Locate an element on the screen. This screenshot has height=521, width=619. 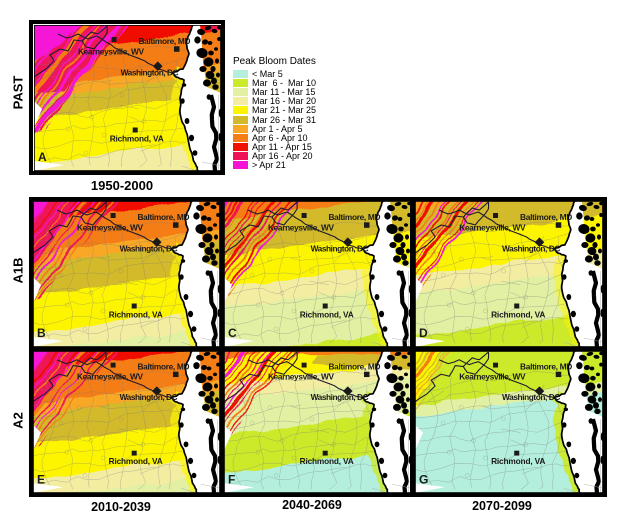
svg-text: G is located at coordinates (423, 479).